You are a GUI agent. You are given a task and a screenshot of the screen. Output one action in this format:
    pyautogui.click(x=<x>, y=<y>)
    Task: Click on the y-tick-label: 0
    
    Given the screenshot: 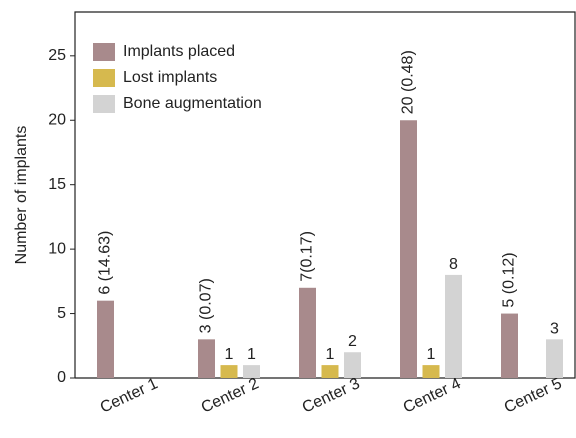 What is the action you would take?
    pyautogui.click(x=61, y=377)
    